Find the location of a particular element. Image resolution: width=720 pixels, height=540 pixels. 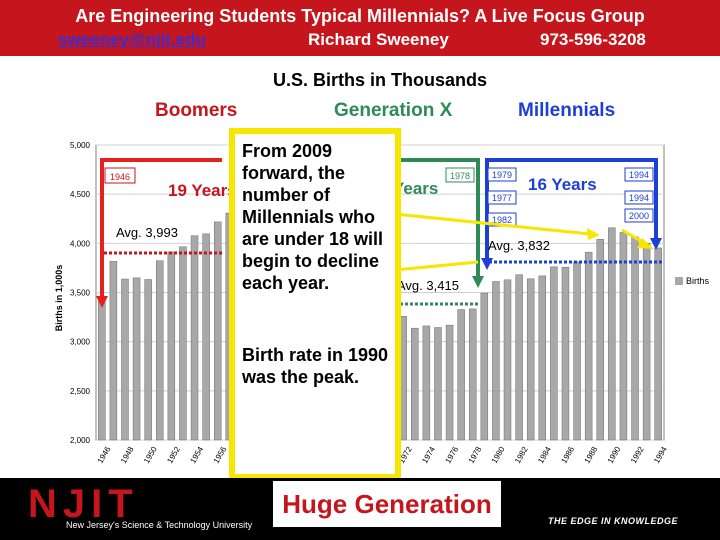

email-link: sweeney@njit.edu is located at coordinates (132, 39).